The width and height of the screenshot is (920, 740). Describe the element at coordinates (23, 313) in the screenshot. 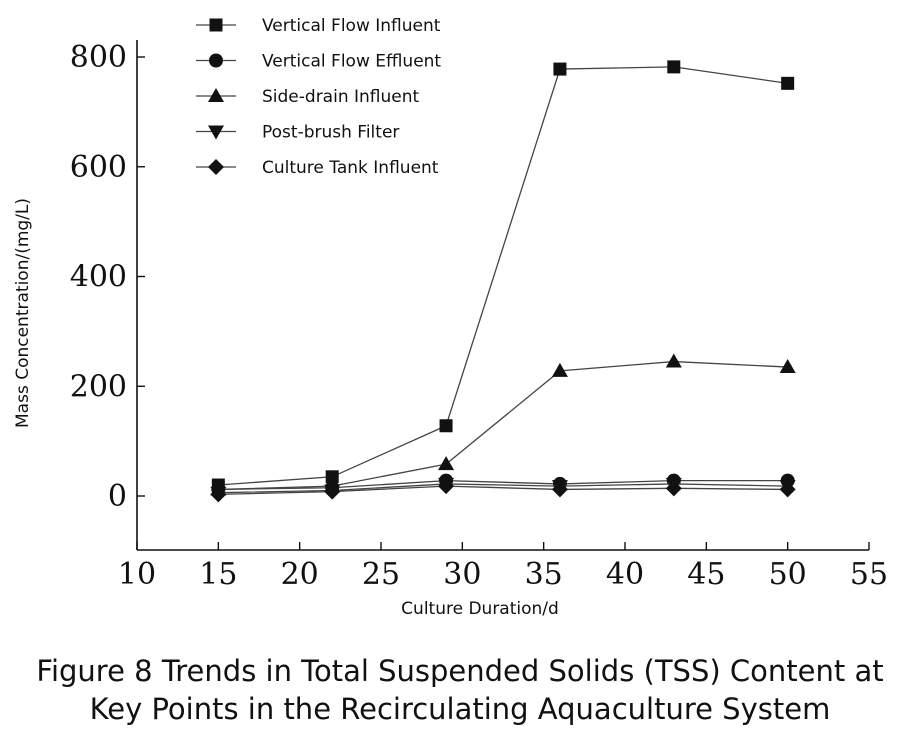

I see `y-axis-label: Mass Concentration/(mg/L)` at that location.